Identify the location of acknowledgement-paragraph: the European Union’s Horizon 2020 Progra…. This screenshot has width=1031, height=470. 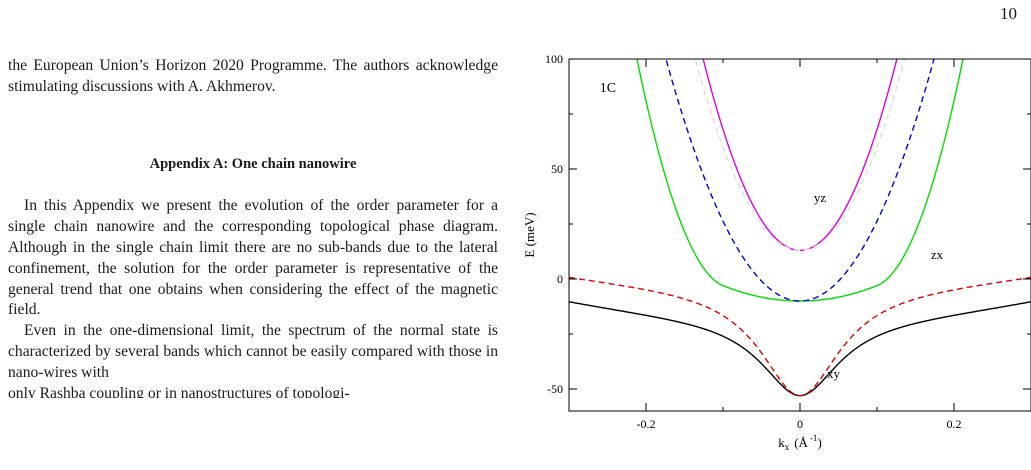
(253, 76).